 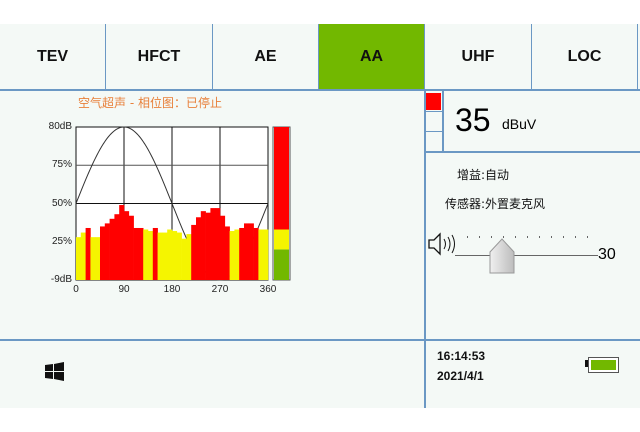 What do you see at coordinates (61, 203) in the screenshot?
I see `y-tick-label: 50%` at bounding box center [61, 203].